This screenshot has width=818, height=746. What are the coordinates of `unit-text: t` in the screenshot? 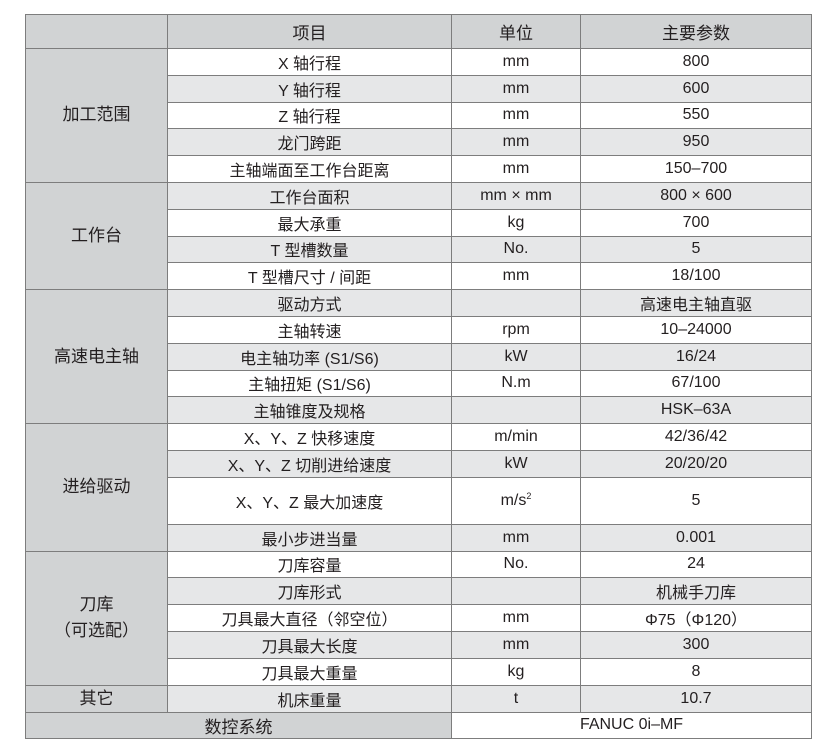 It's located at (516, 698).